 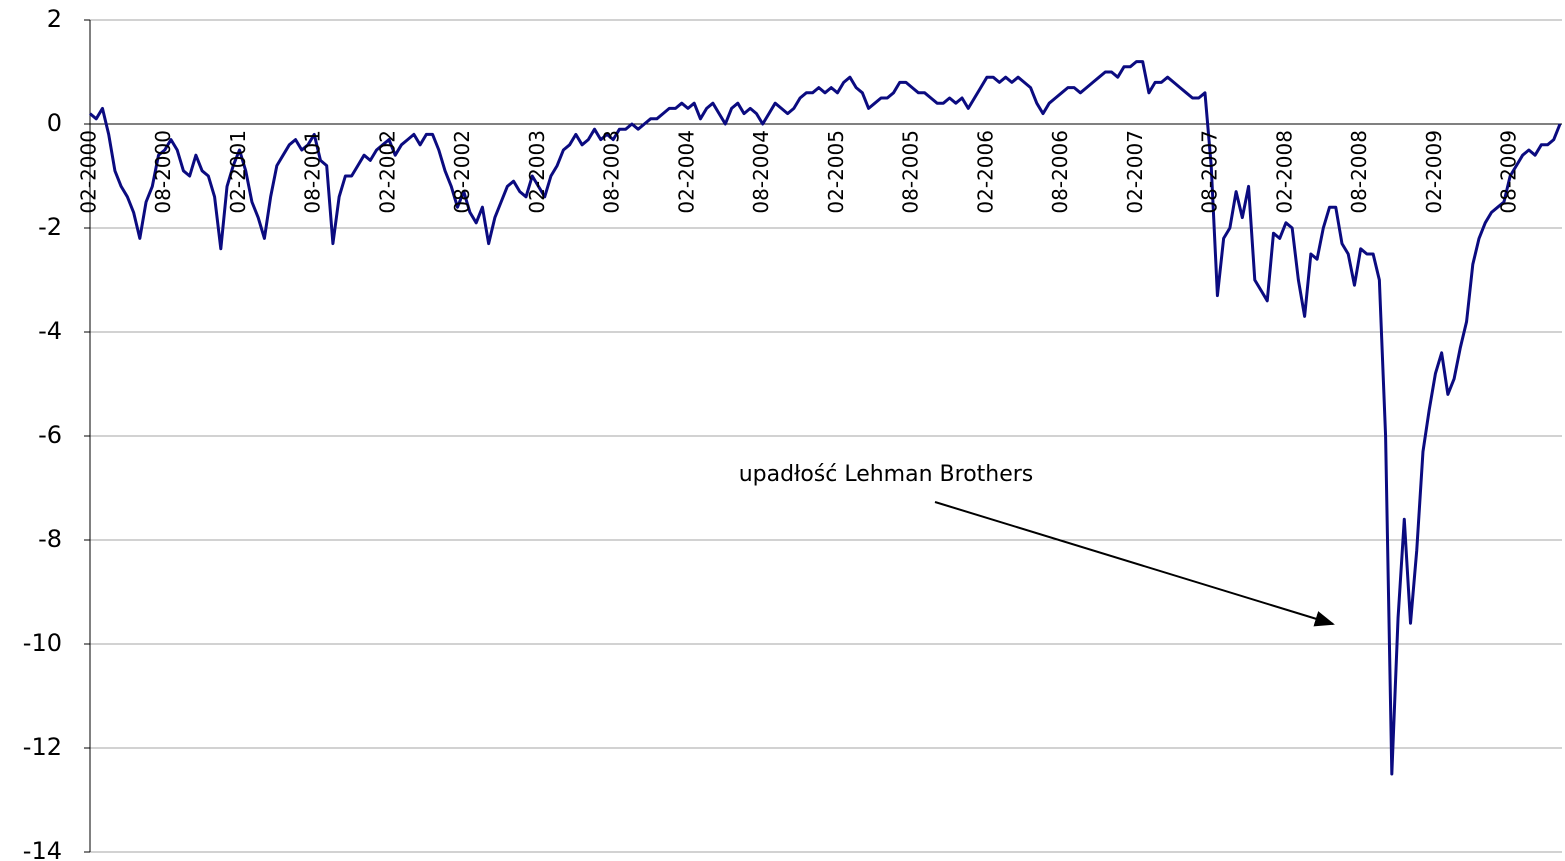 What do you see at coordinates (313, 172) in the screenshot?
I see `x-tick-label: 08-2001` at bounding box center [313, 172].